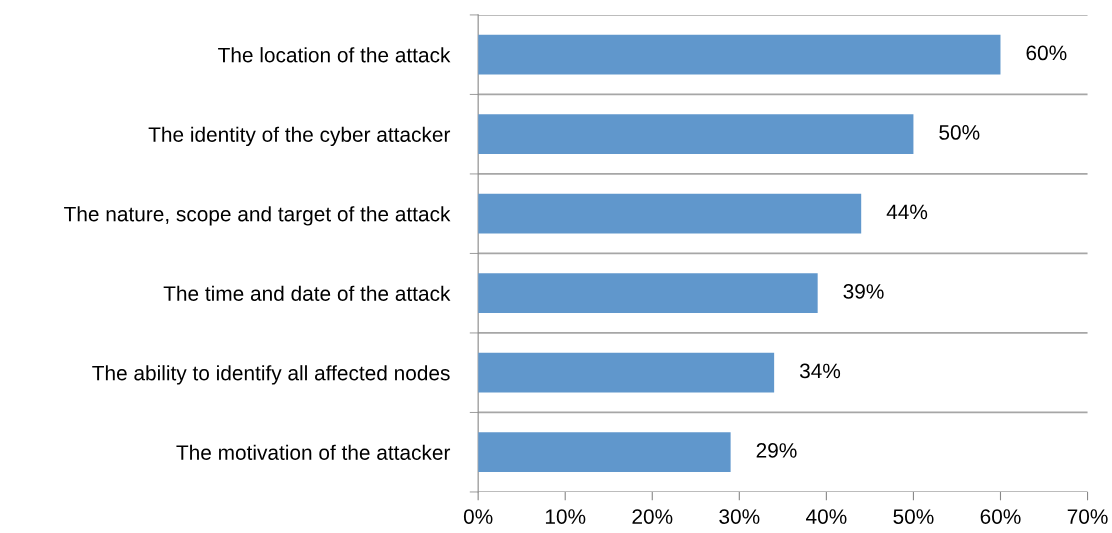 The height and width of the screenshot is (533, 1112). I want to click on x-tick-label: 40%, so click(826, 516).